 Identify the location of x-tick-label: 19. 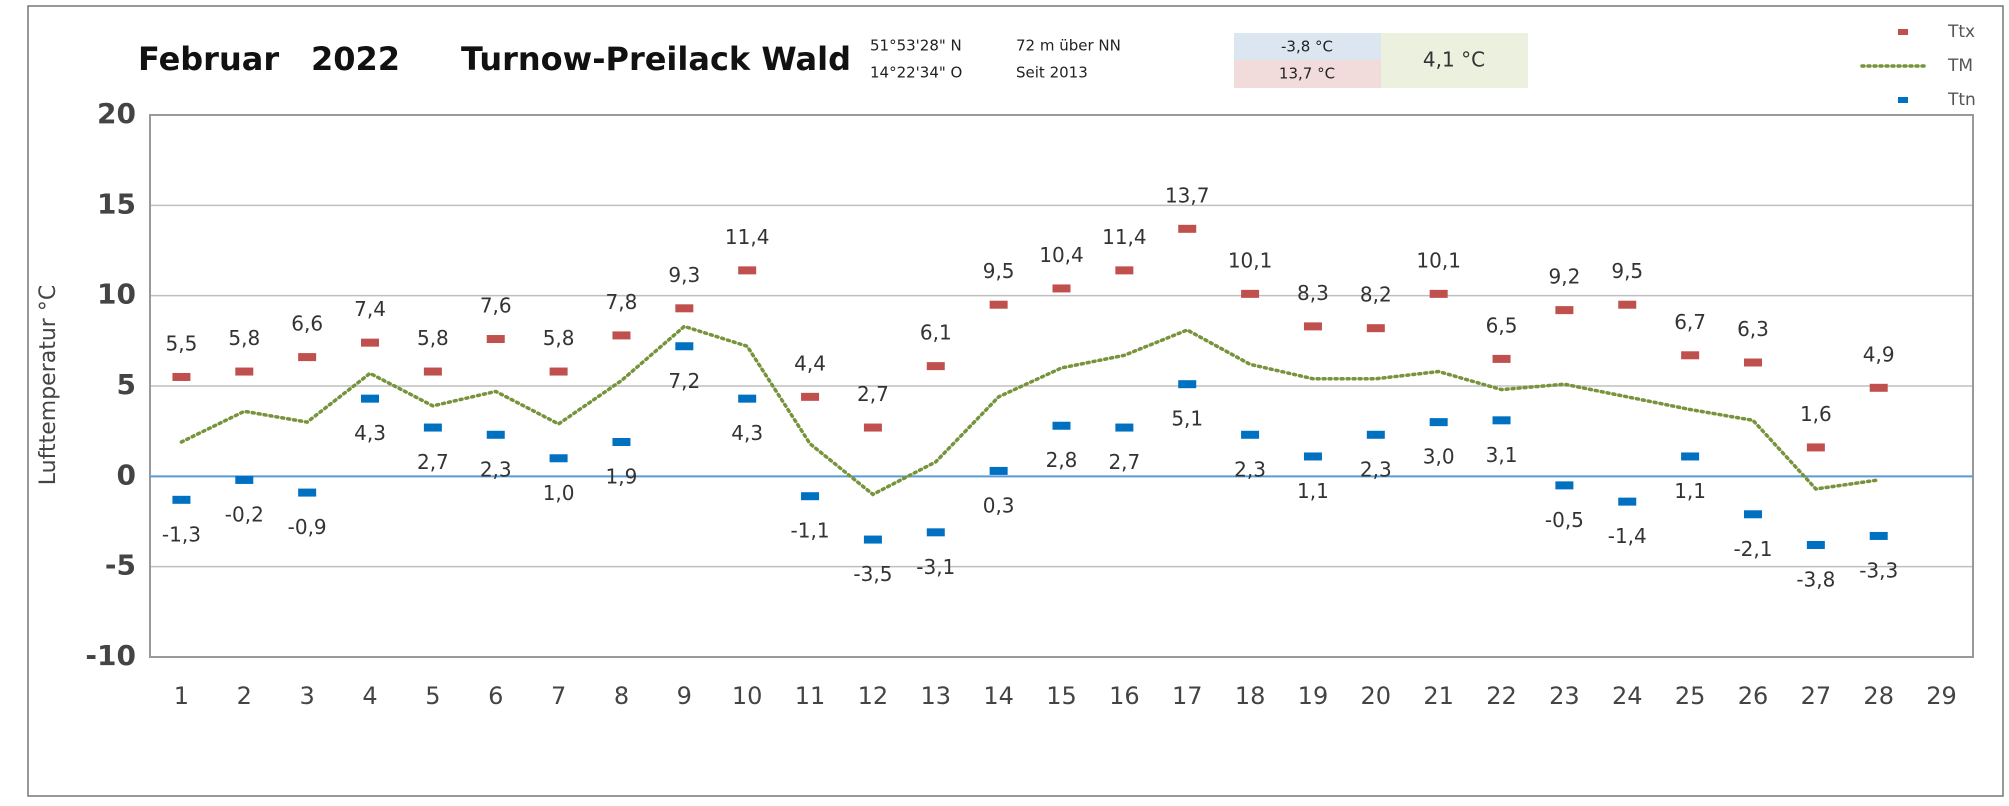
(1313, 696).